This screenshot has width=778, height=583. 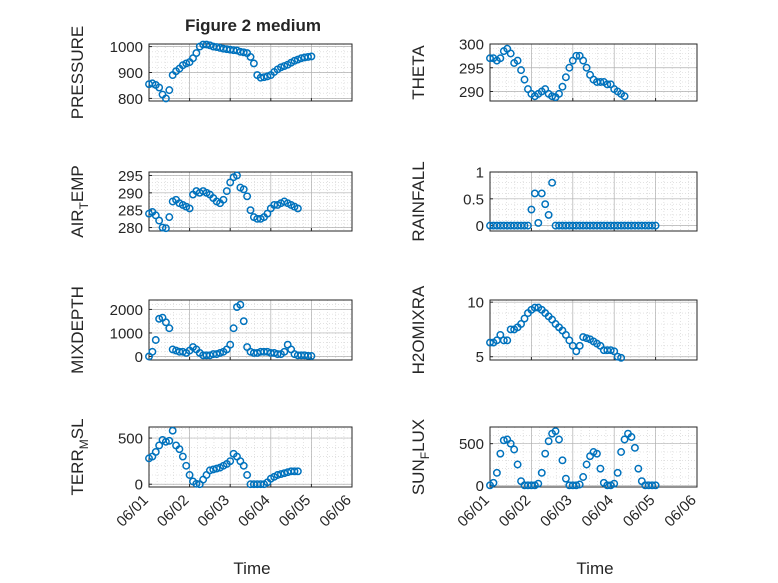 I want to click on y-axis-label: PRESSURE, so click(x=77, y=73).